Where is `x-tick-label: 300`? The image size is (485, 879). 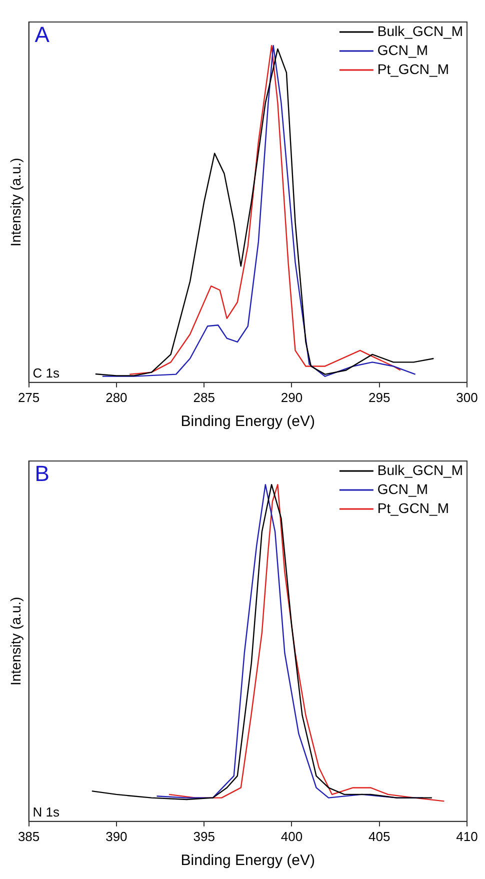 x-tick-label: 300 is located at coordinates (467, 397).